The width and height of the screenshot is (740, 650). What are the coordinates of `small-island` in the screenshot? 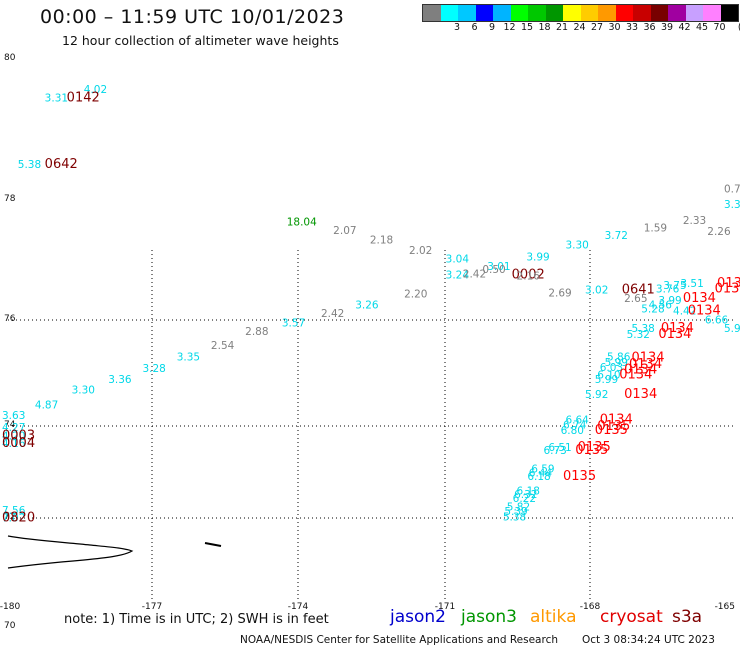 It's located at (213, 544).